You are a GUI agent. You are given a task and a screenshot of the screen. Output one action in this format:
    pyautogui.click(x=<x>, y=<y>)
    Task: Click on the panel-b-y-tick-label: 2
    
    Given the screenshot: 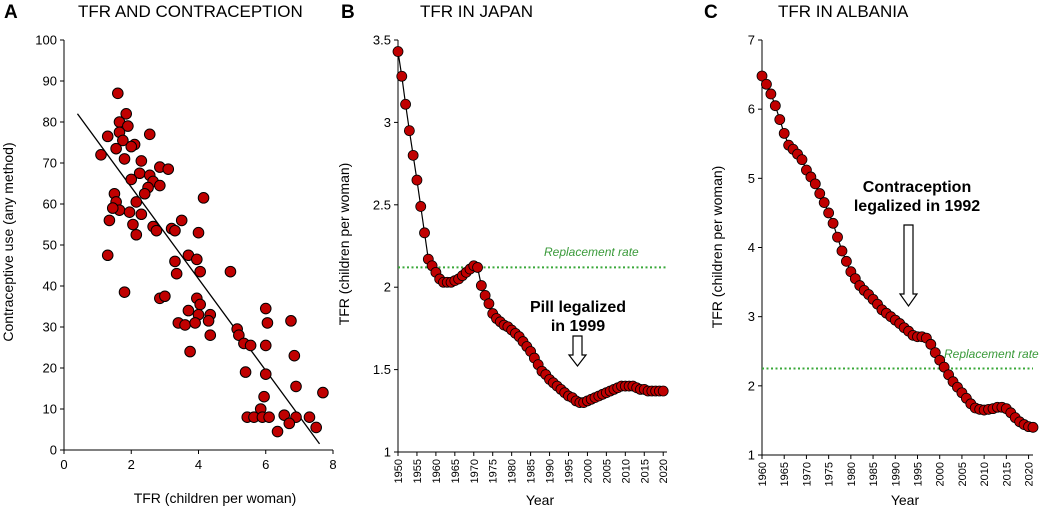 What is the action you would take?
    pyautogui.click(x=387, y=287)
    